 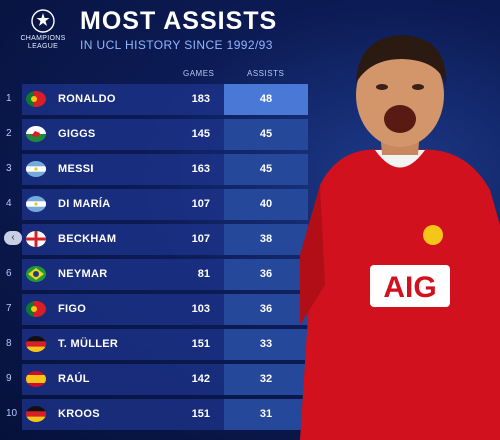 I want to click on page-subtitle: IN UCL HISTORY SINCE 1992/93, so click(x=176, y=45).